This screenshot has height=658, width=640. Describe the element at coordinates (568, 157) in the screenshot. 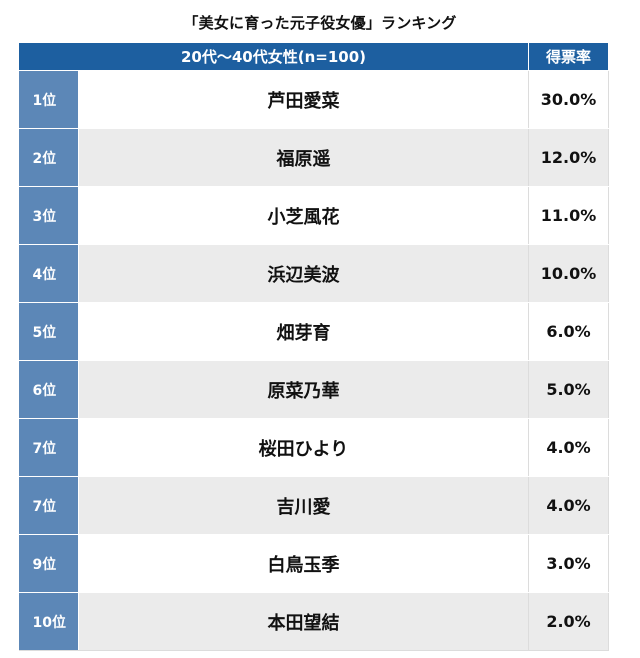

I see `vote-rate: 12.0%` at that location.